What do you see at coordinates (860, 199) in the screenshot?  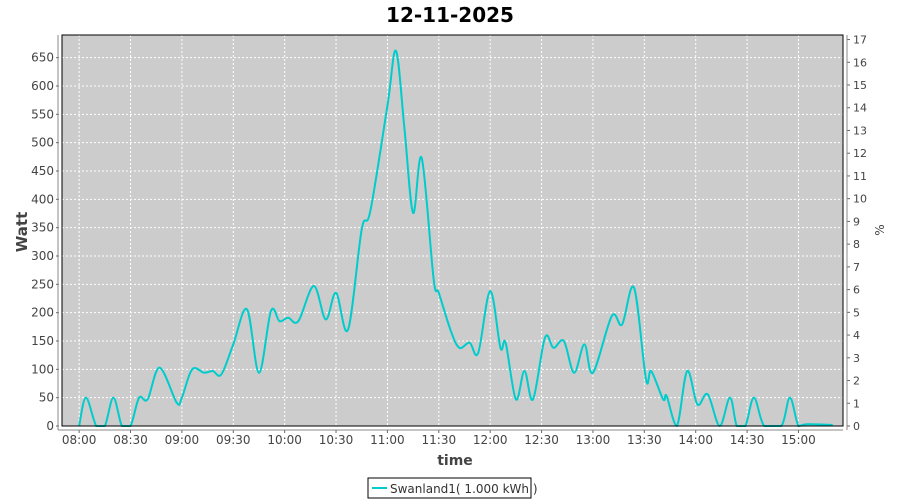 I see `y2-tick-label: 10` at bounding box center [860, 199].